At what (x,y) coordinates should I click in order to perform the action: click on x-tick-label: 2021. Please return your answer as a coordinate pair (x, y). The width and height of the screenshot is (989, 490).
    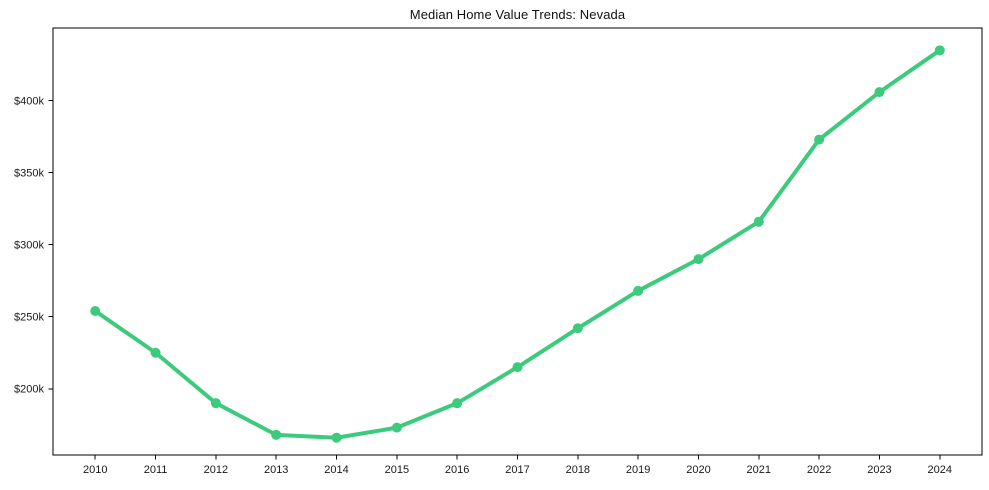
    Looking at the image, I should click on (759, 470).